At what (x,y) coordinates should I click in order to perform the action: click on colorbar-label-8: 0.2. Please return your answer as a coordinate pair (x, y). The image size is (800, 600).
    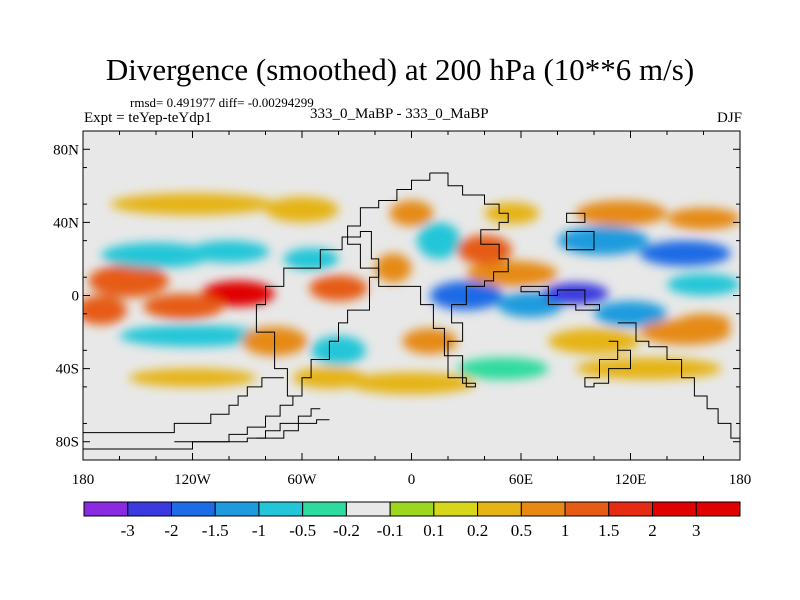
    Looking at the image, I should click on (477, 530).